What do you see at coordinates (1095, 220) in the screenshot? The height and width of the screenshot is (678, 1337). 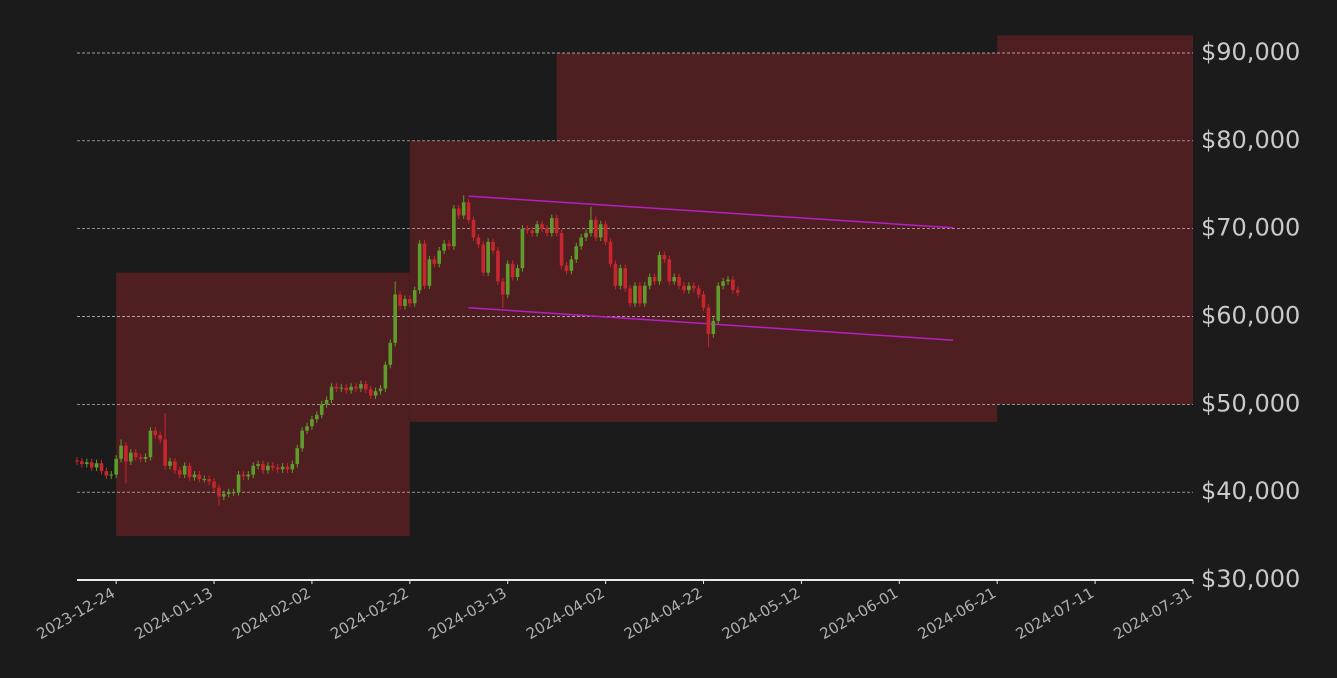 I see `zone` at bounding box center [1095, 220].